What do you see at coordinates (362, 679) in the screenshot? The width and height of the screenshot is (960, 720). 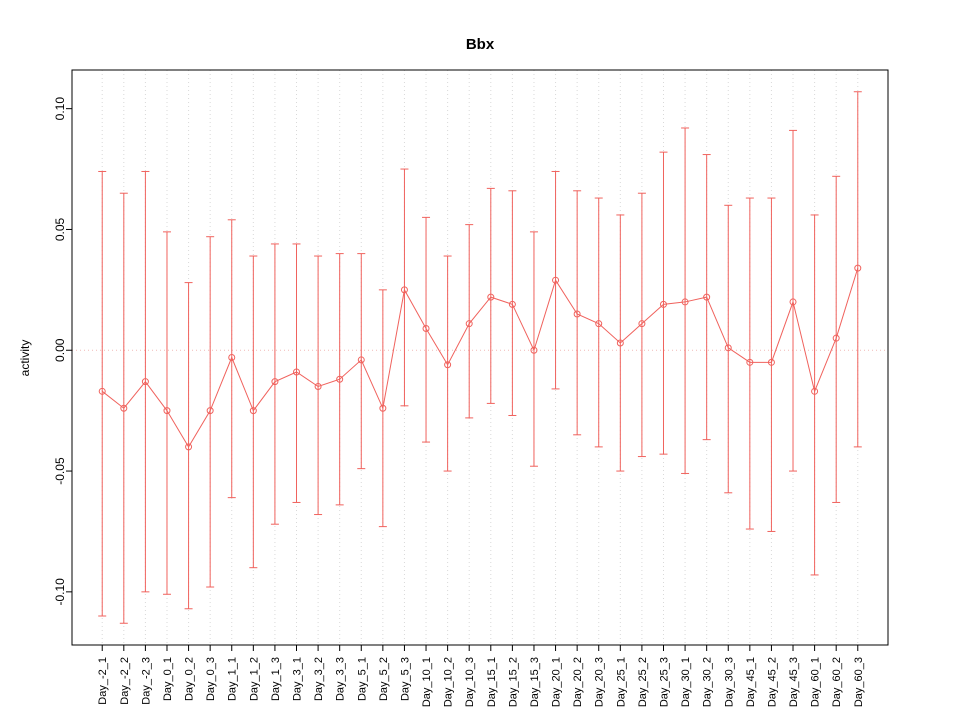 I see `x-tick-label: Day_5_1` at bounding box center [362, 679].